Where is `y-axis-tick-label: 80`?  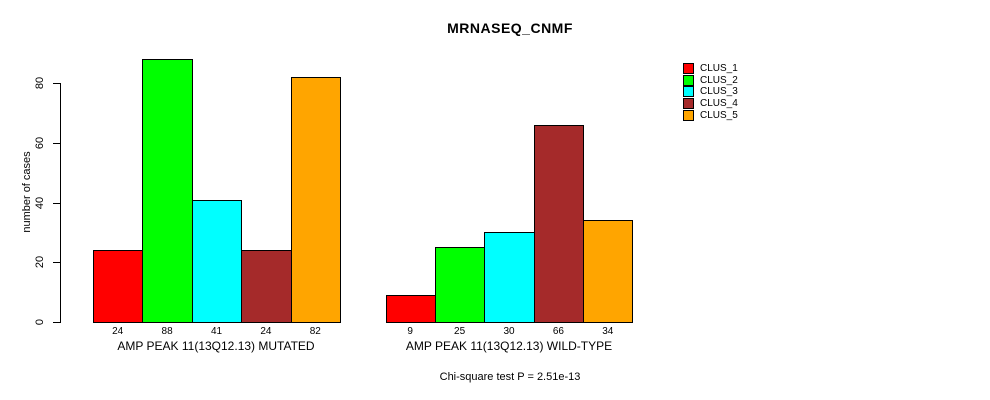
y-axis-tick-label: 80 is located at coordinates (40, 83).